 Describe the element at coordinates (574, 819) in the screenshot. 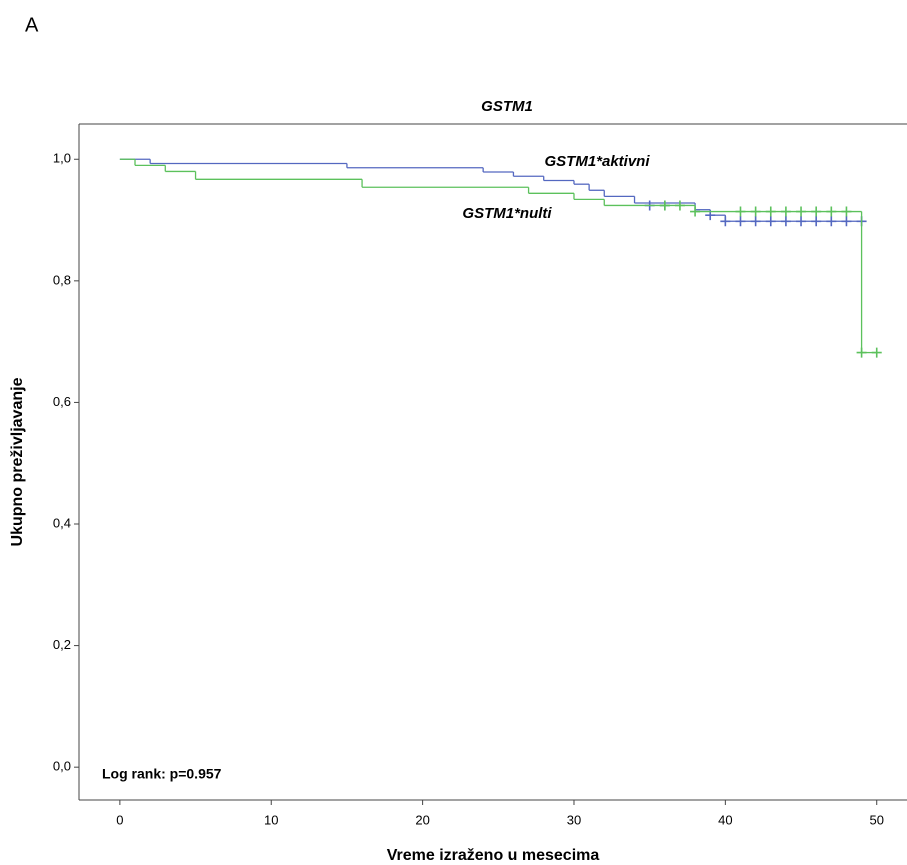

I see `x-tick-label: 30` at that location.